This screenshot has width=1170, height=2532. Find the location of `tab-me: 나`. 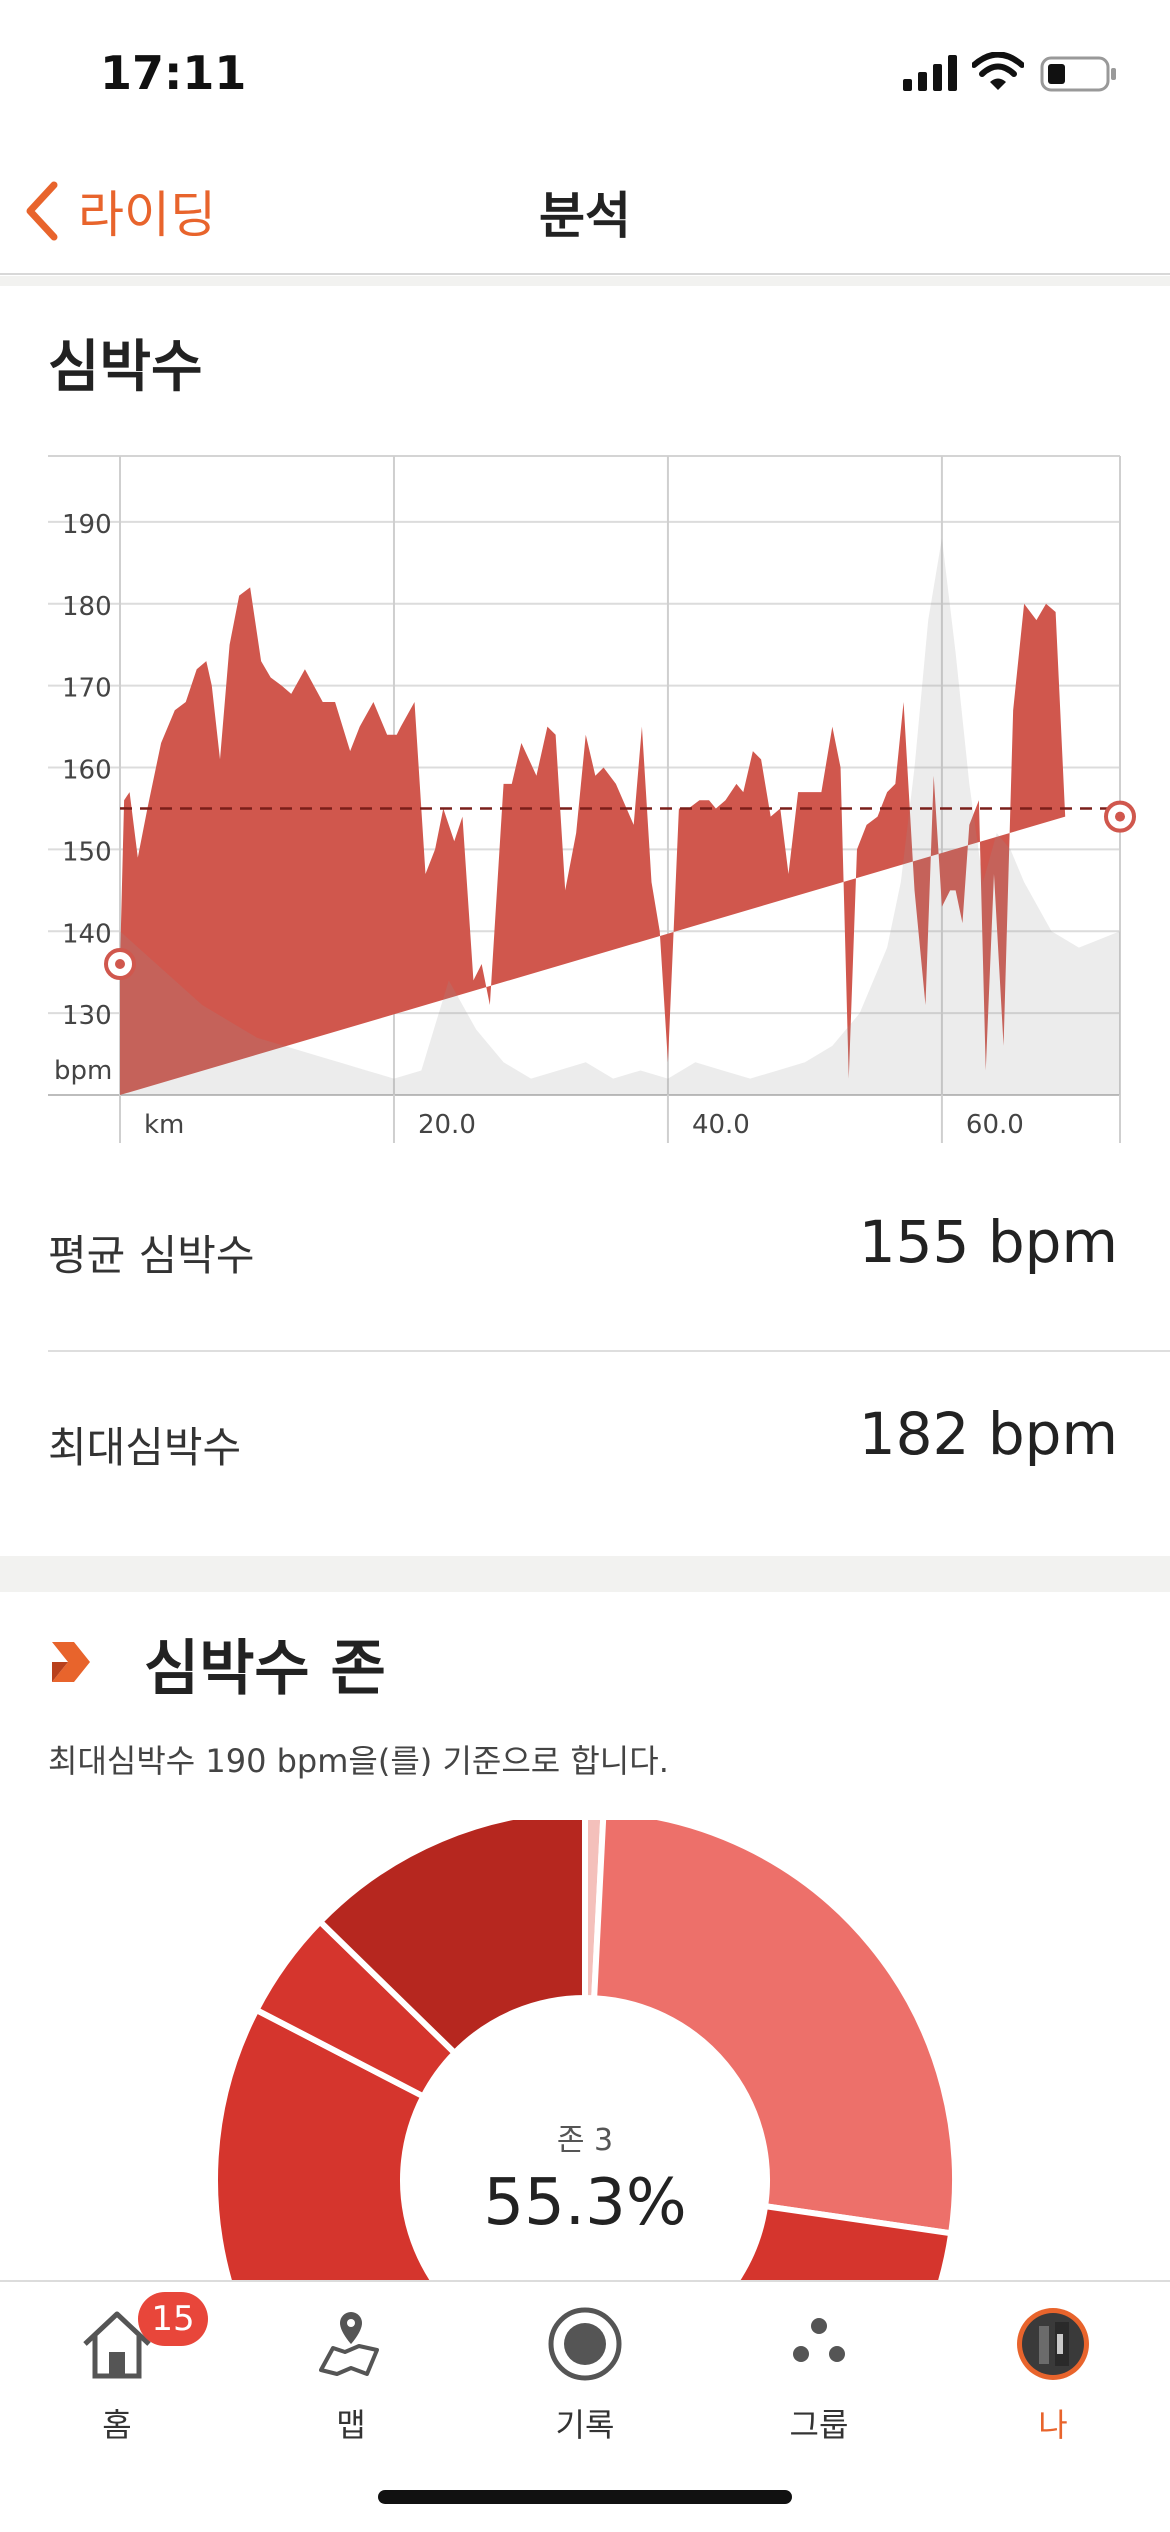

tab-me: 나 is located at coordinates (1053, 2372).